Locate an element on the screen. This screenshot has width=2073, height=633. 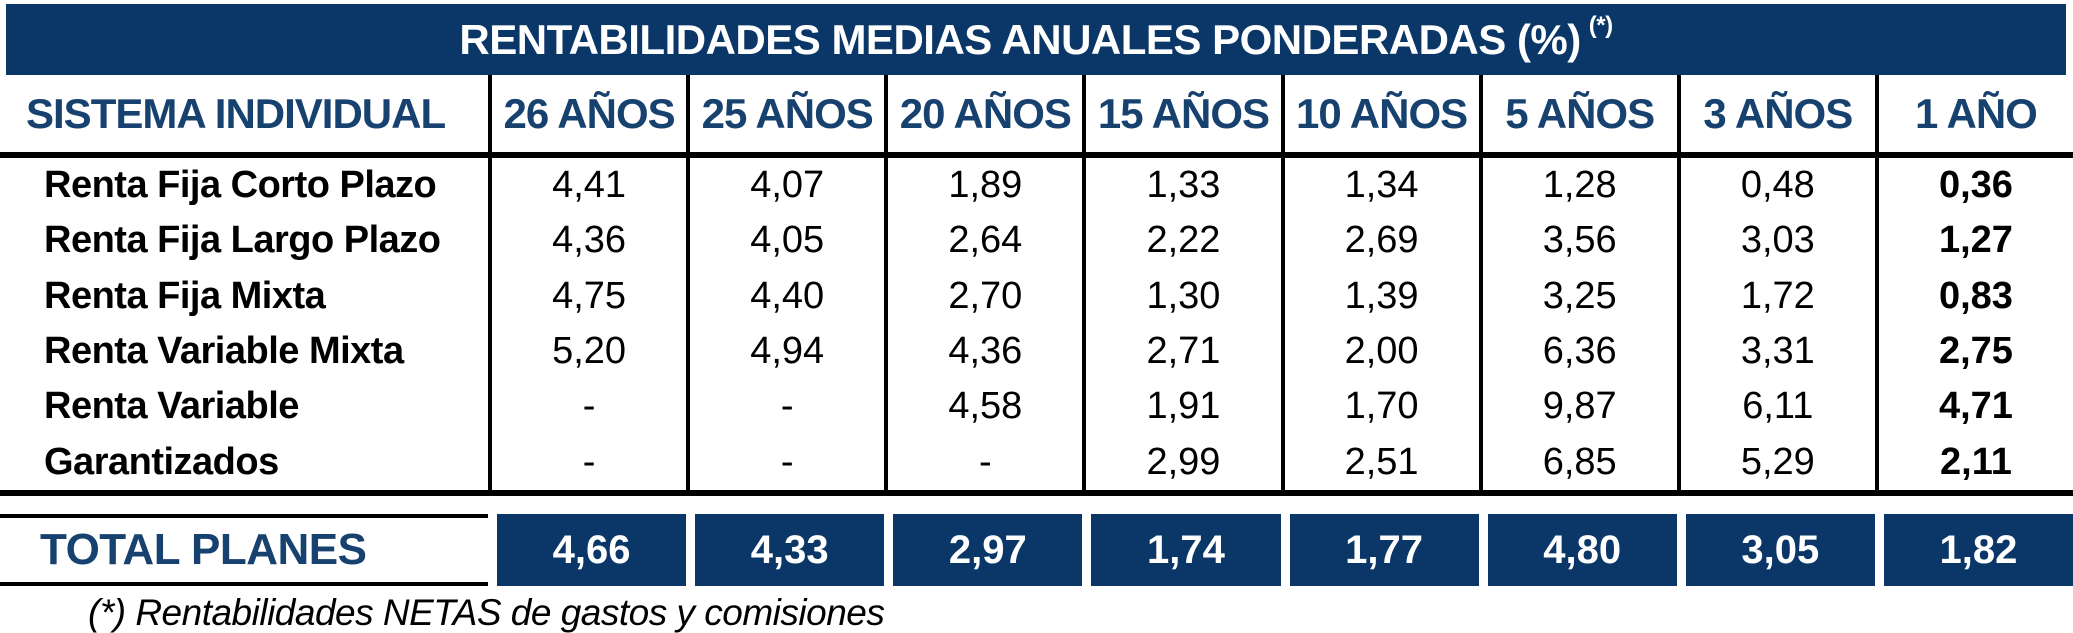
value-cell: 0,83 is located at coordinates (1973, 296).